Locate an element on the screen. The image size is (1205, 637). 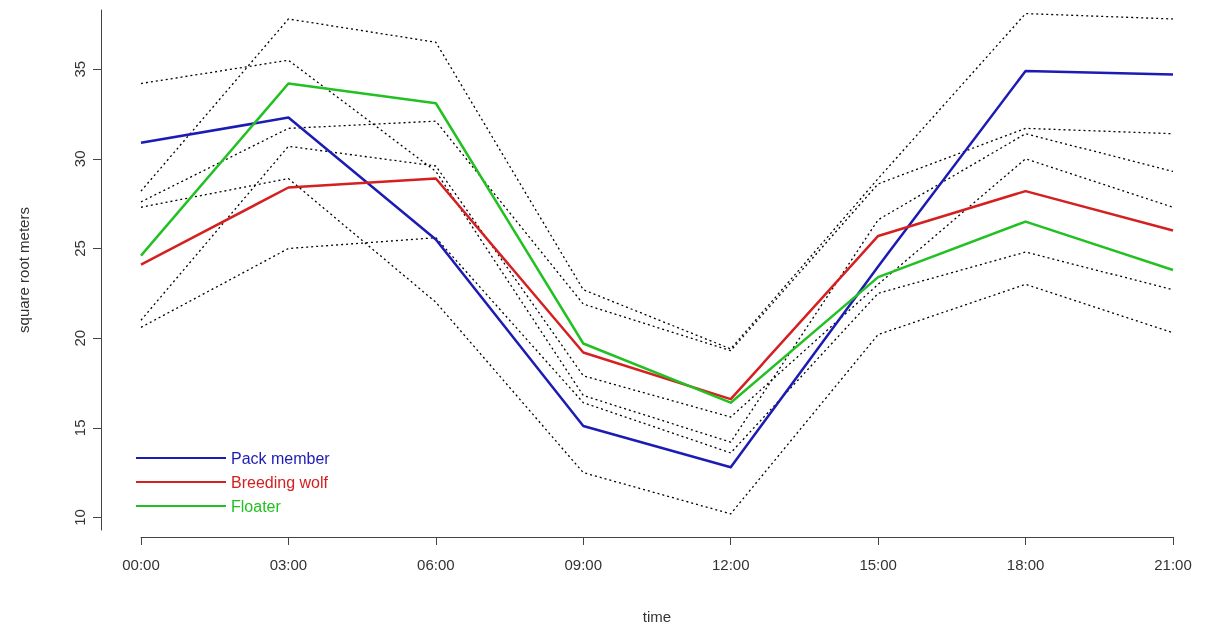
x-tick-label: 00:00 is located at coordinates (141, 564).